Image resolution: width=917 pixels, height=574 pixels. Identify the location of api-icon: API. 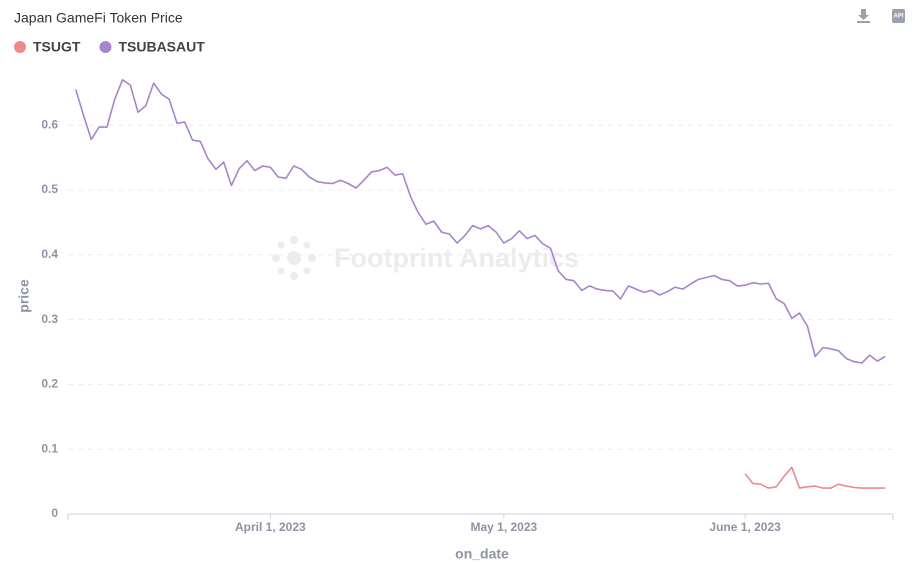
(898, 16).